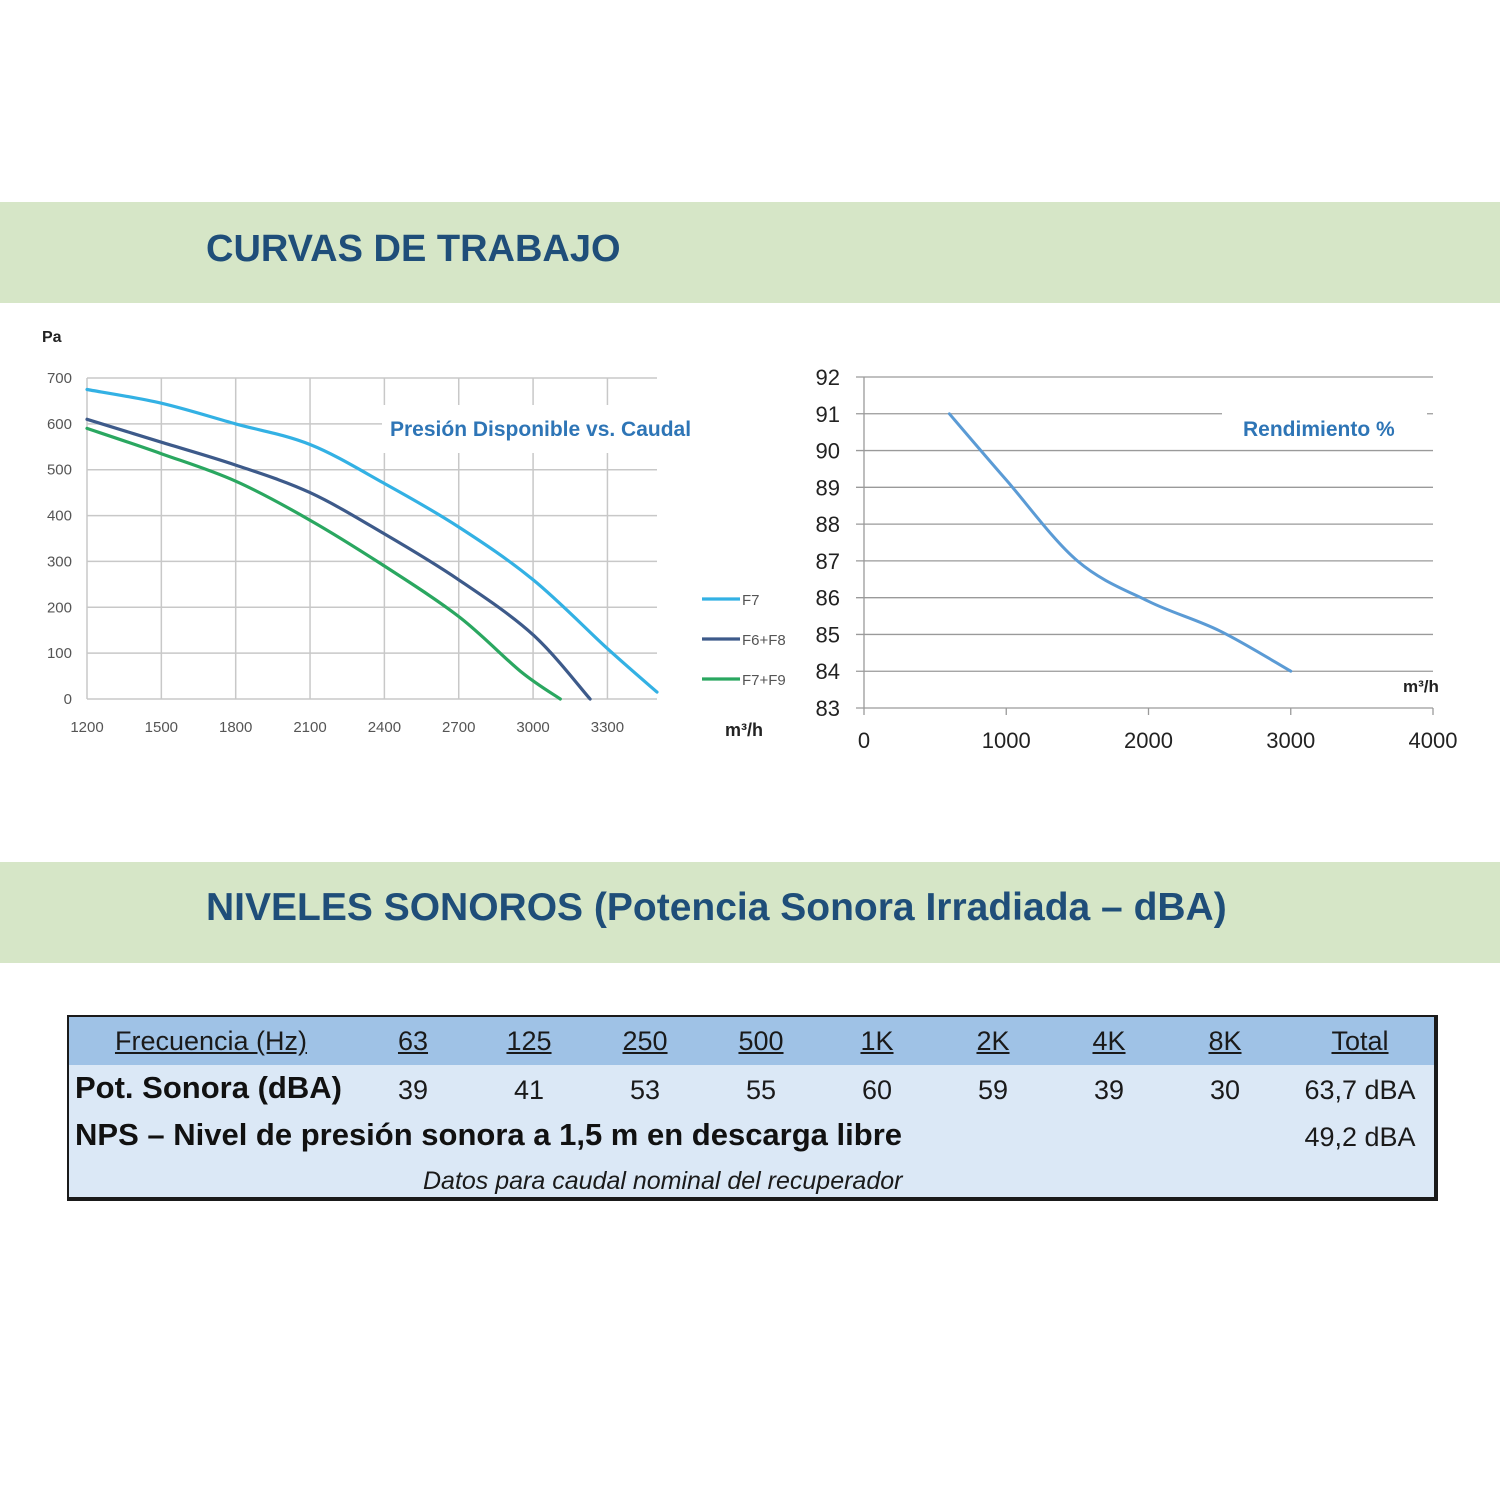 Image resolution: width=1500 pixels, height=1500 pixels. Describe the element at coordinates (993, 1090) in the screenshot. I see `sound-power-2k: 59` at that location.